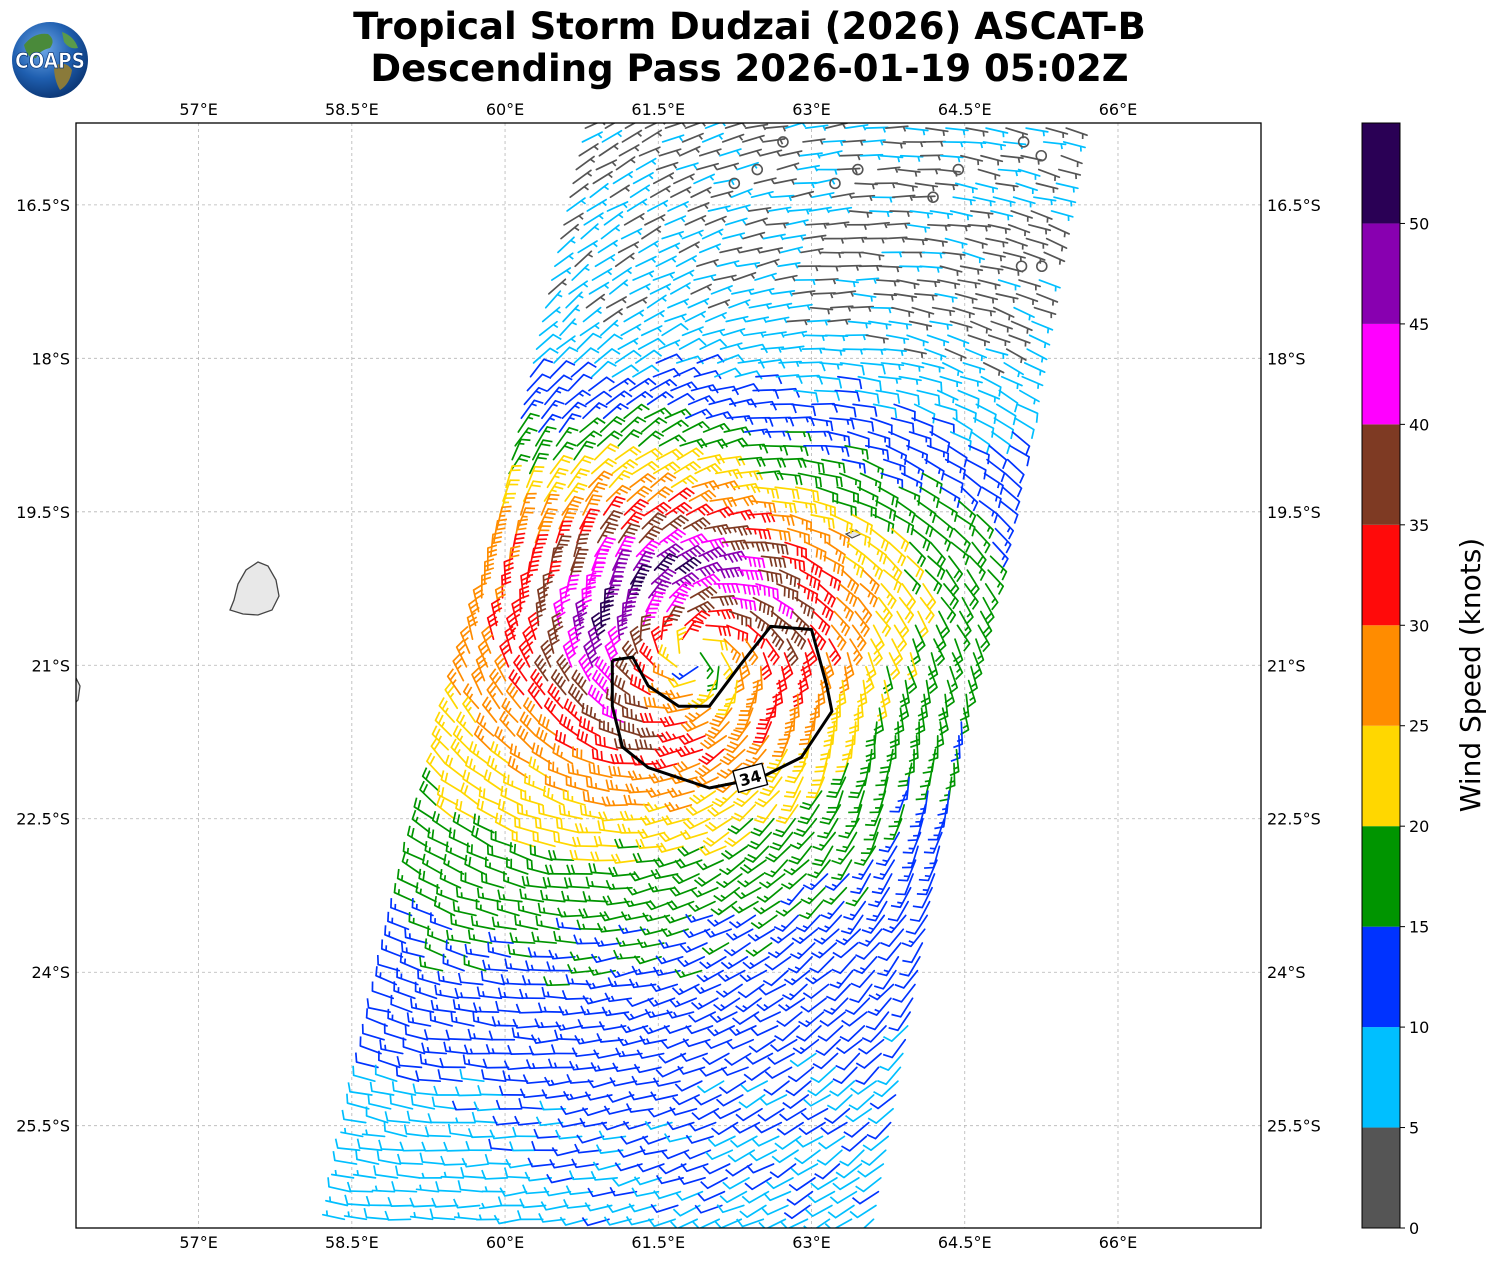  What do you see at coordinates (1118, 109) in the screenshot?
I see `lon-tick-top-6: 66°E` at bounding box center [1118, 109].